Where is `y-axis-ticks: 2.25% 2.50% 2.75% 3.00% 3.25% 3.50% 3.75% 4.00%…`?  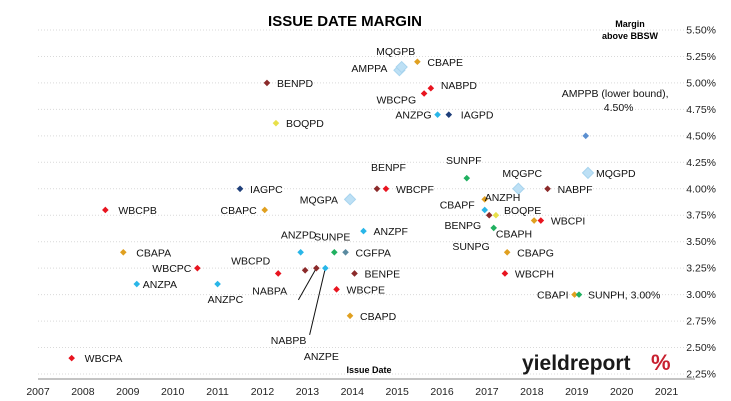 y-axis-ticks: 2.25% 2.50% 2.75% 3.00% 3.25% 3.50% 3.75% 4.00%… is located at coordinates (701, 203).